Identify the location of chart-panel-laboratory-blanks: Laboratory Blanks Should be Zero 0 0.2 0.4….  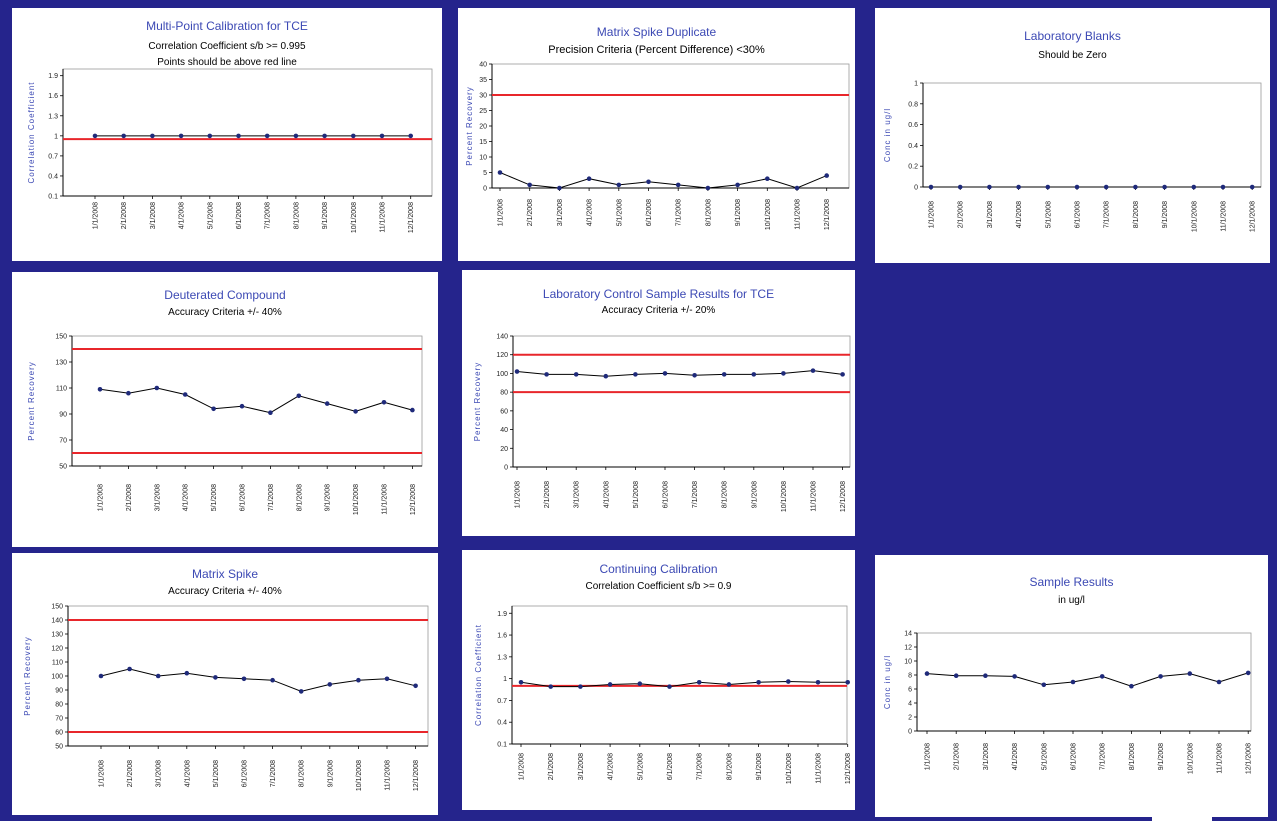
(1072, 135).